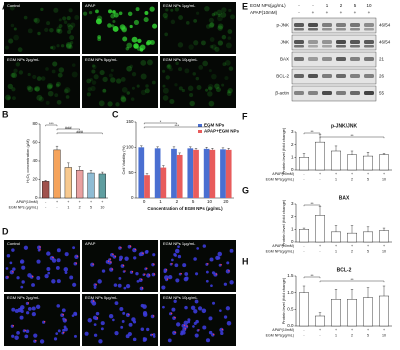  I want to click on significance-label: *, so click(161, 121).